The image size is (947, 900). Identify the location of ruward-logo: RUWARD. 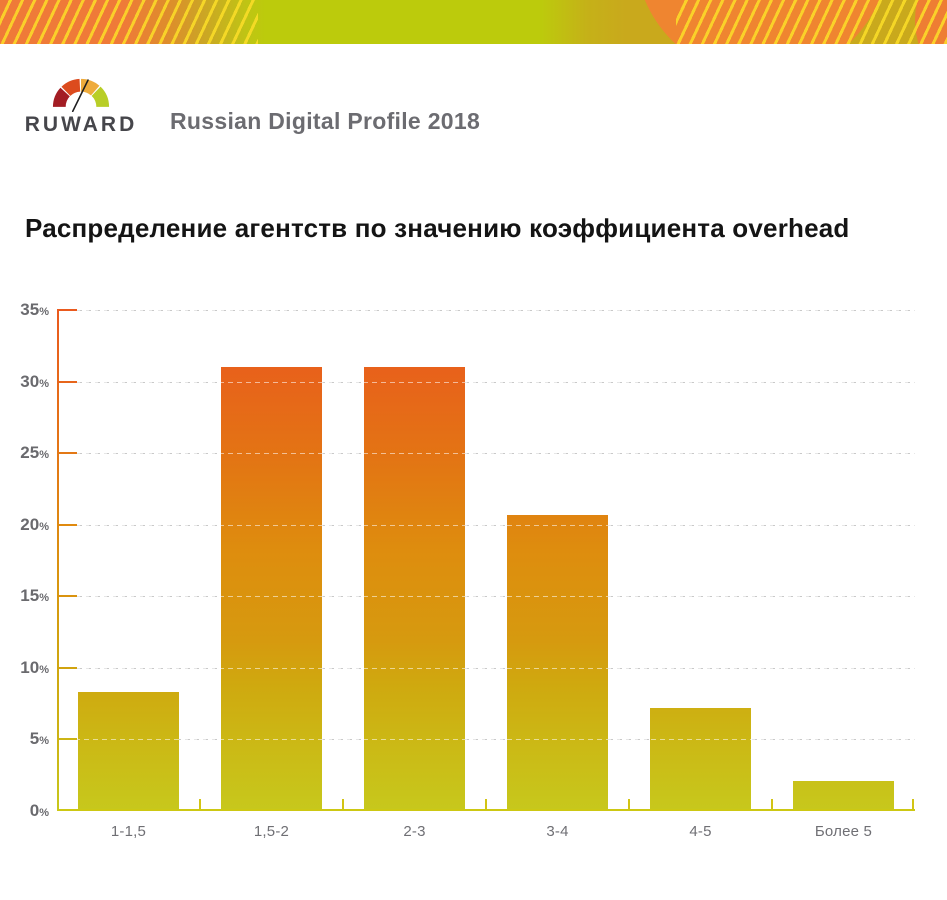
(81, 105).